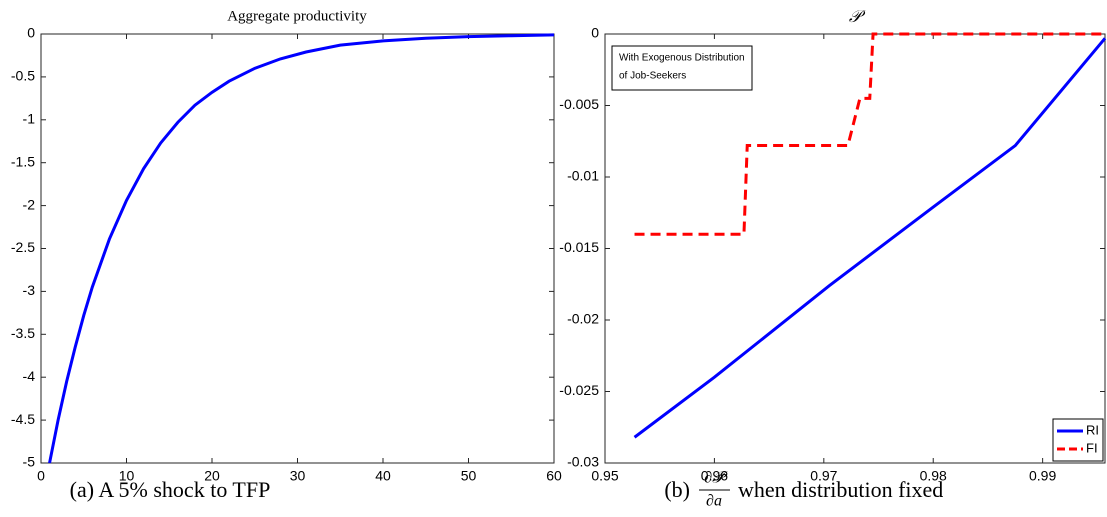 This screenshot has width=1107, height=517. What do you see at coordinates (652, 76) in the screenshot?
I see `annotation: of Job-Seekers` at bounding box center [652, 76].